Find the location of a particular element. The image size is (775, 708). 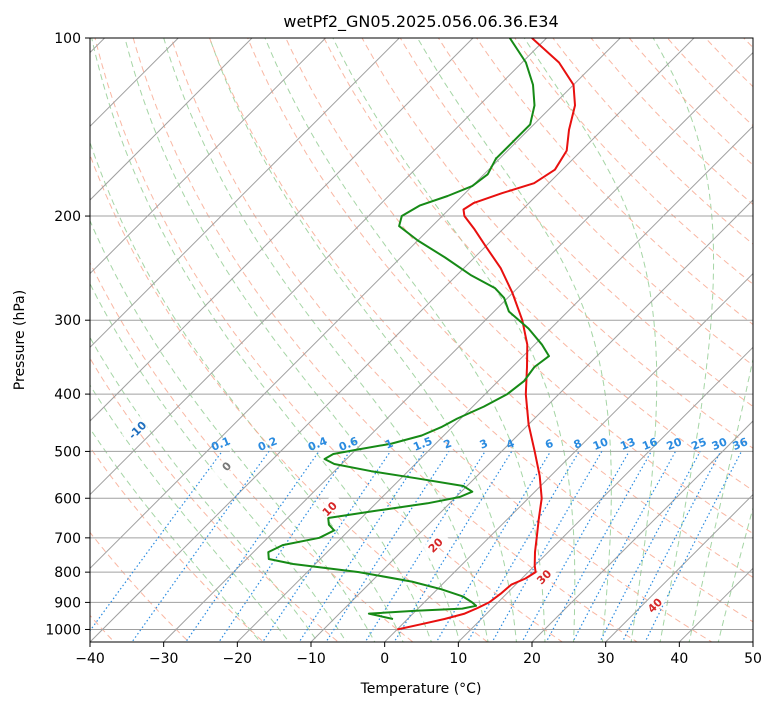

y-axis-label: Pressure (hPa) is located at coordinates (20, 340).